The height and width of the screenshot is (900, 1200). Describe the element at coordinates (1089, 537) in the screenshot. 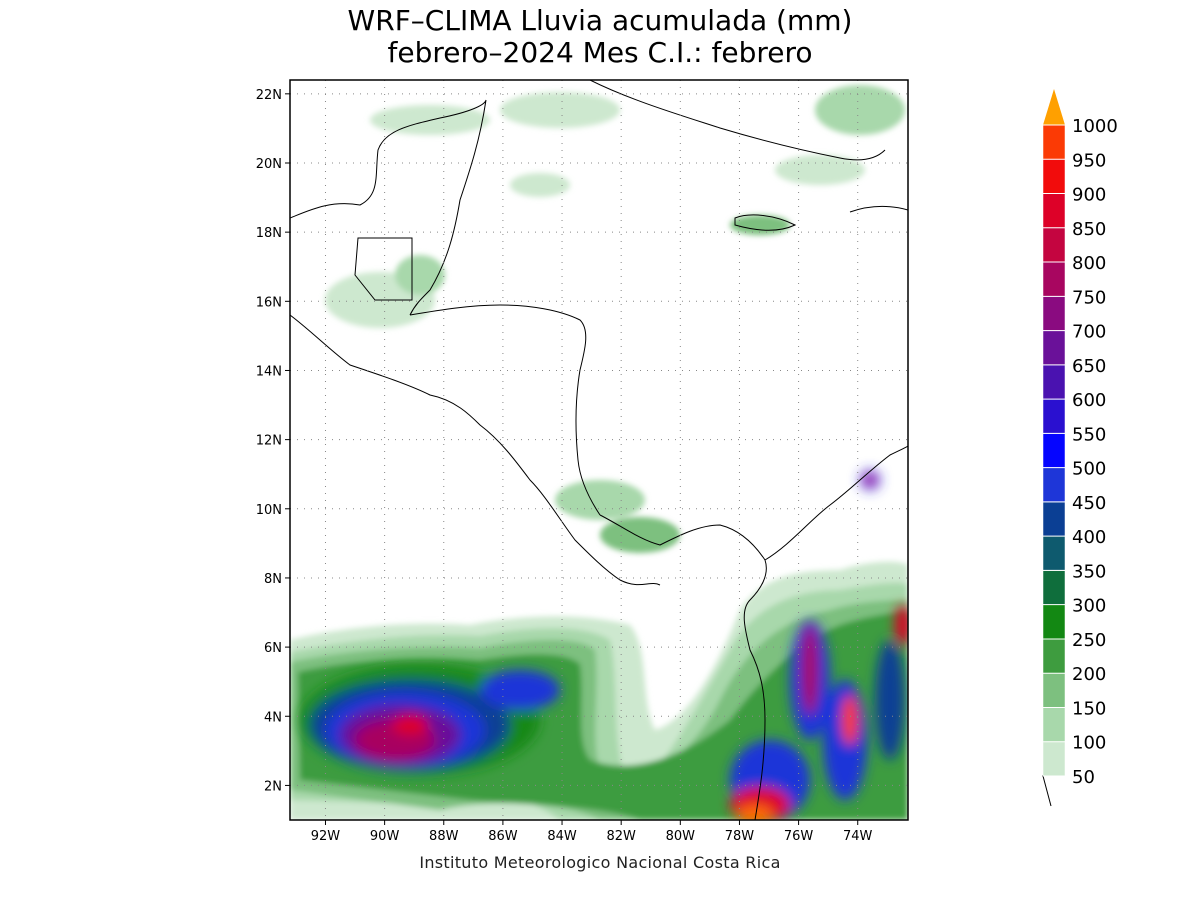

I see `colorbar-label: 400` at that location.